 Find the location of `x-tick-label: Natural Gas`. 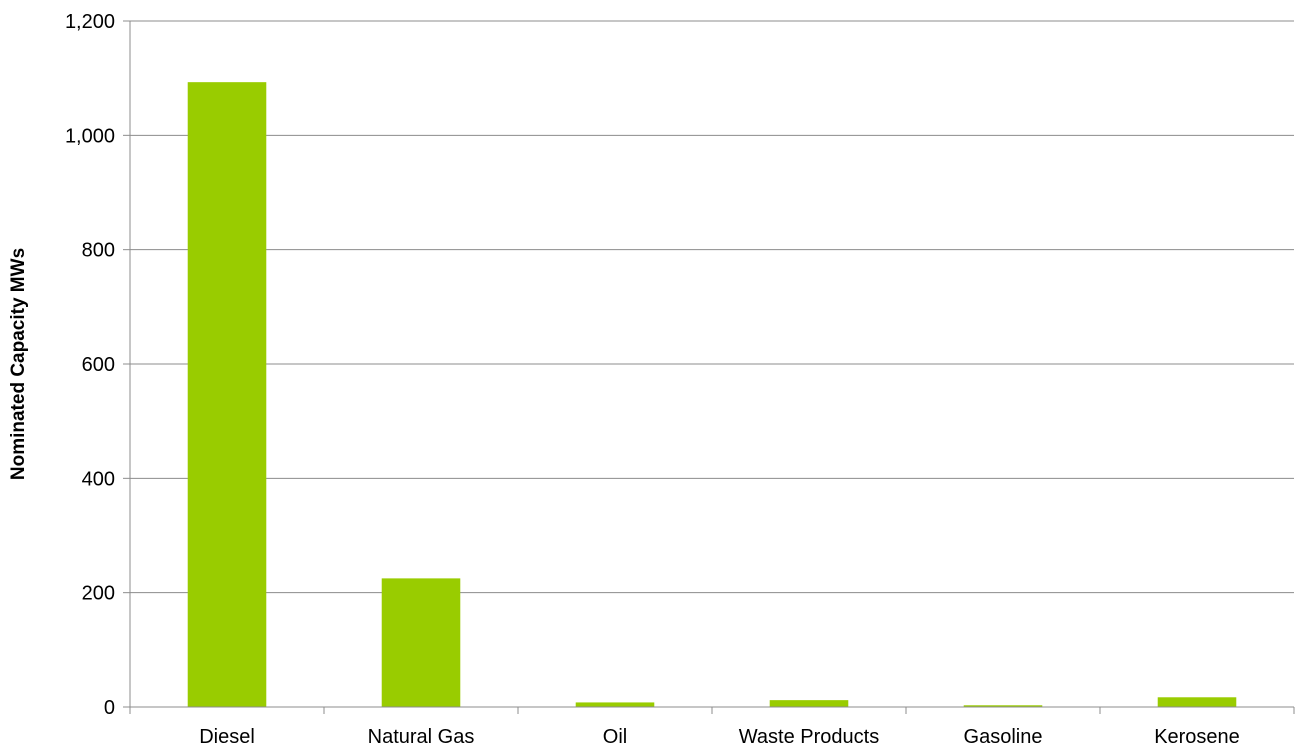

x-tick-label: Natural Gas is located at coordinates (421, 737).